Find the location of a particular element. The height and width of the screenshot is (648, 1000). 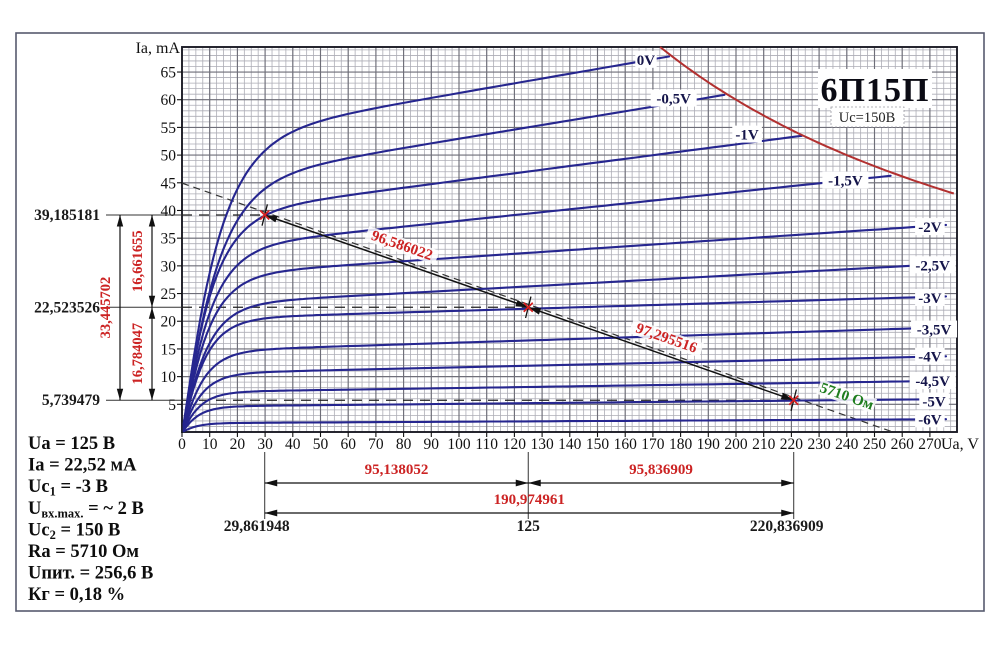

y-tick-label: 15 is located at coordinates (169, 349).